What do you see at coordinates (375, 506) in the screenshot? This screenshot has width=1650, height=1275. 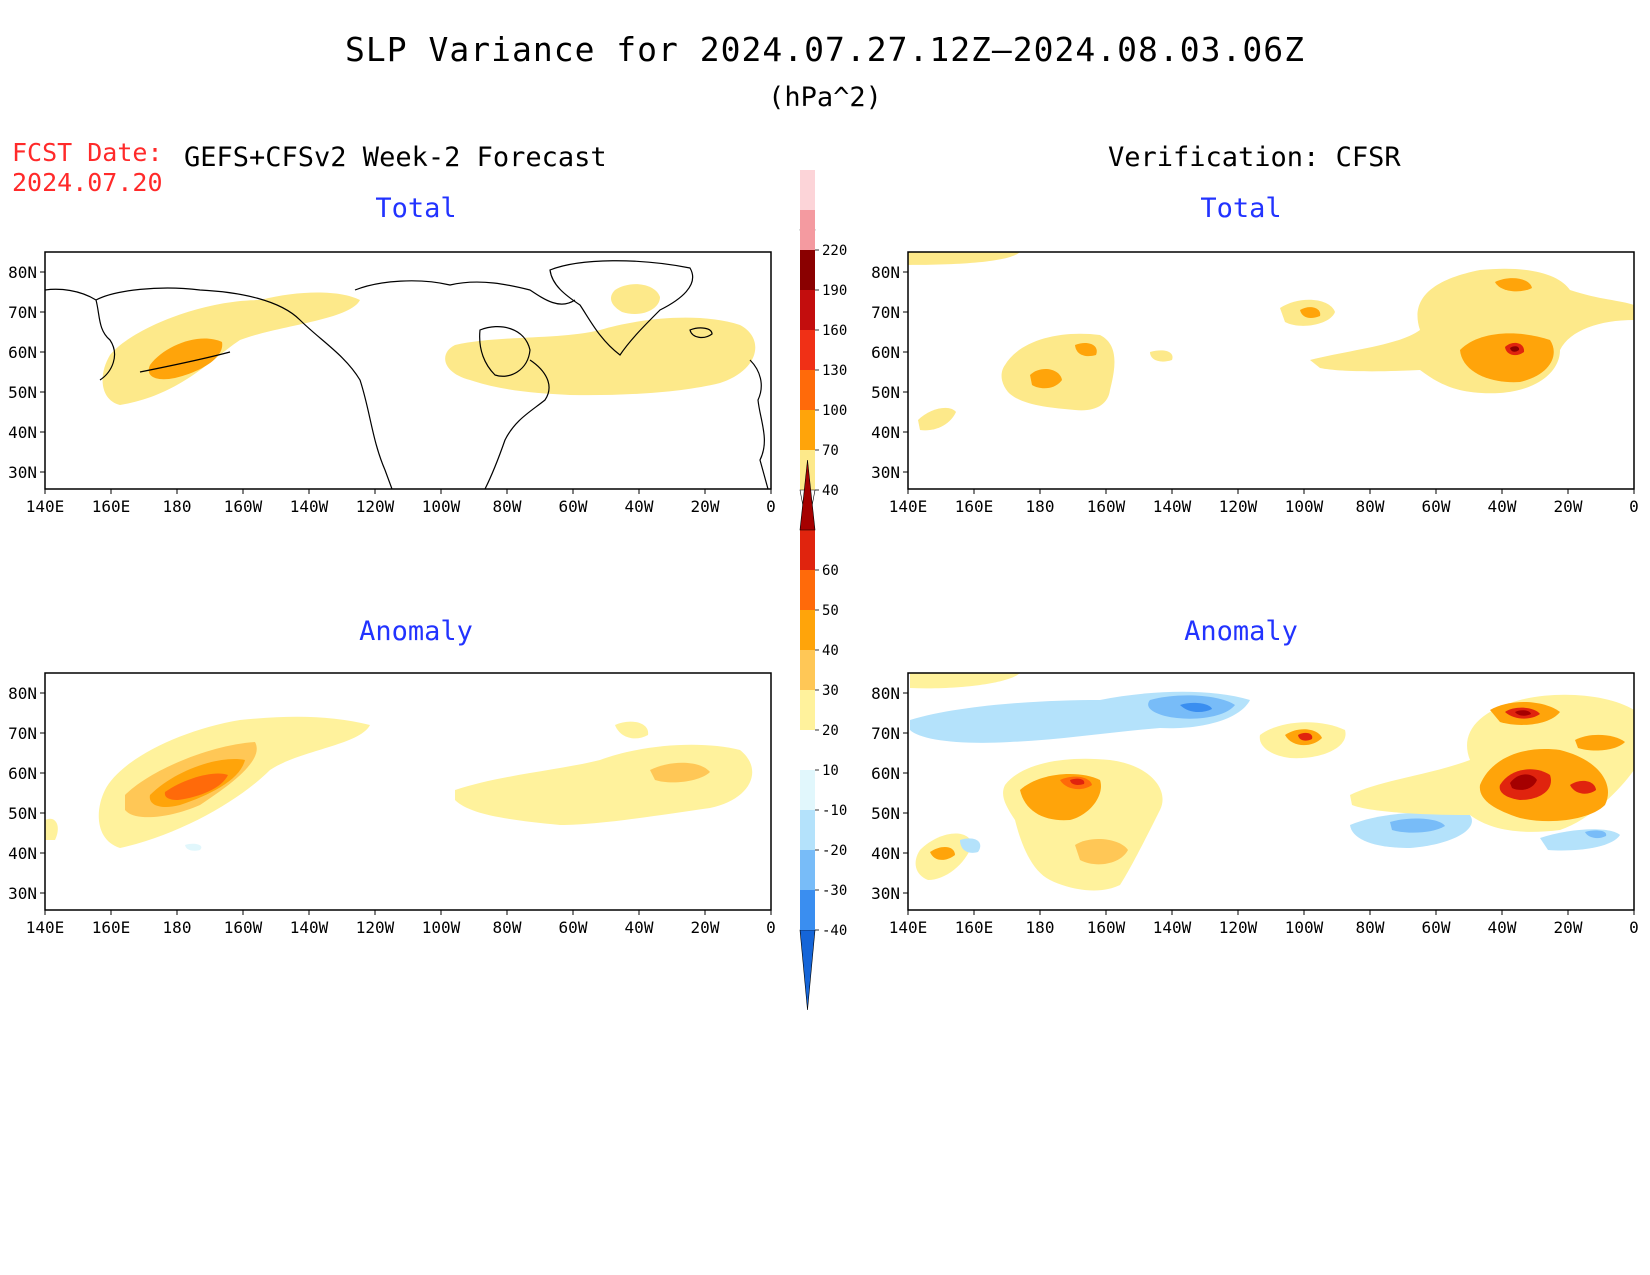 I see `forecast-total-lon-label: 120W` at bounding box center [375, 506].